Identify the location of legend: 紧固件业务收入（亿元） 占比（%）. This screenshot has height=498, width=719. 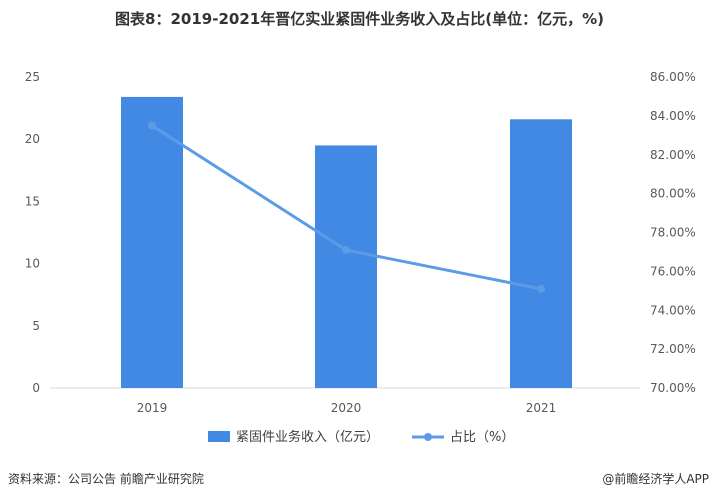
(361, 437).